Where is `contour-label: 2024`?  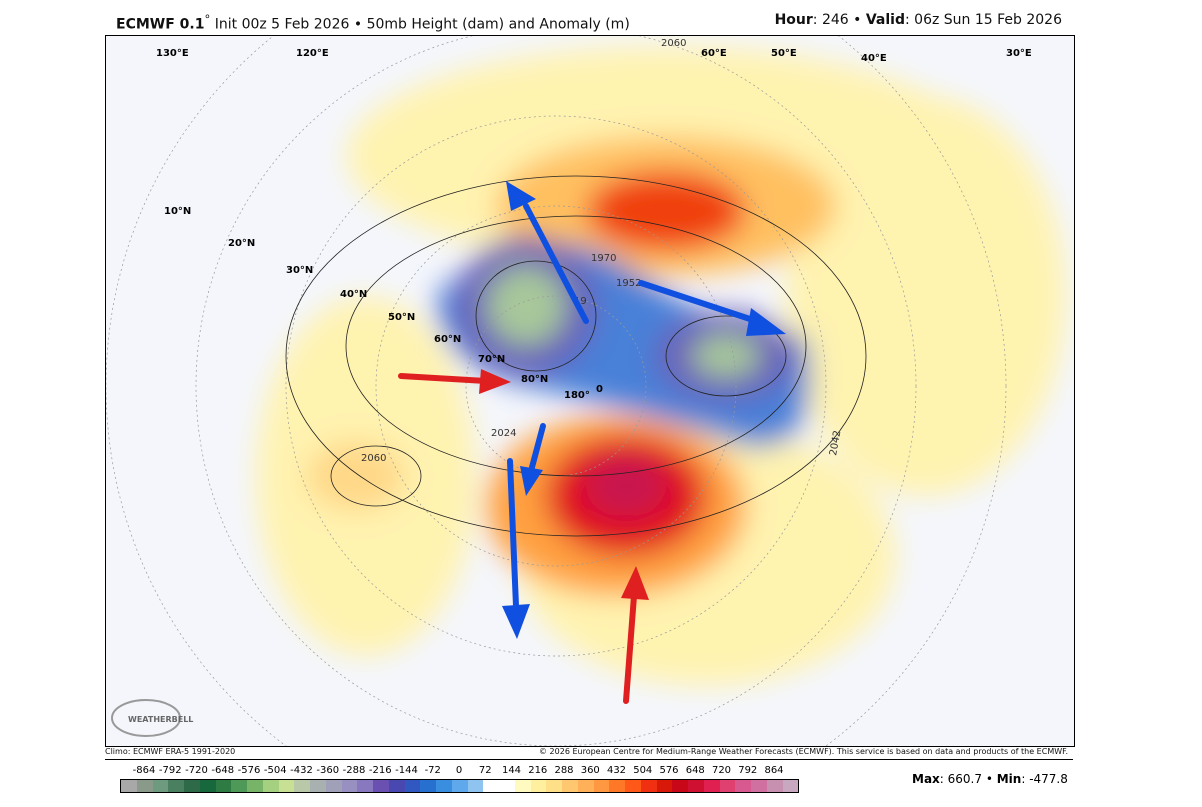 contour-label: 2024 is located at coordinates (503, 433).